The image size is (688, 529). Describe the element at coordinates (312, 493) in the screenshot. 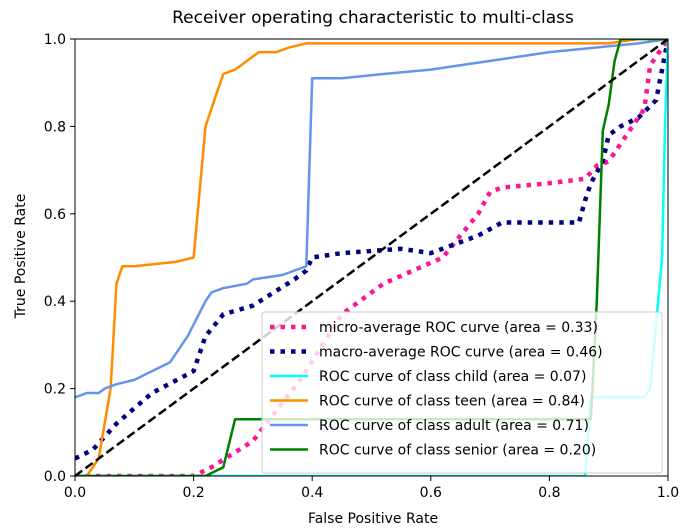

I see `x-tick-label: 0.4` at that location.